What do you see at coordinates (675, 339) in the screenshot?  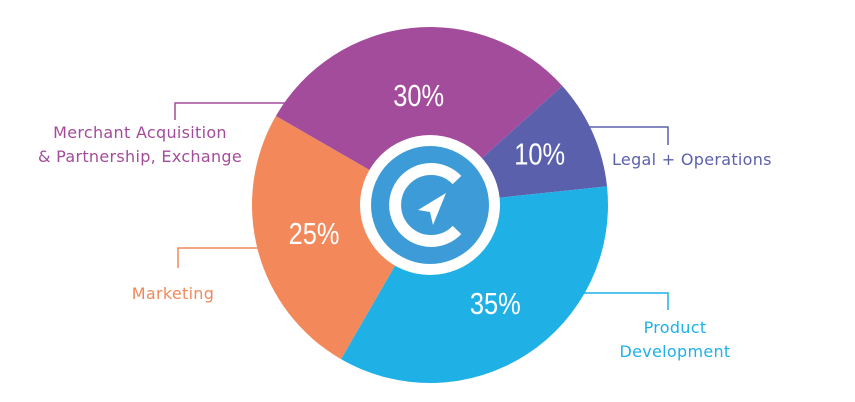 I see `slice-label: Product Development` at bounding box center [675, 339].